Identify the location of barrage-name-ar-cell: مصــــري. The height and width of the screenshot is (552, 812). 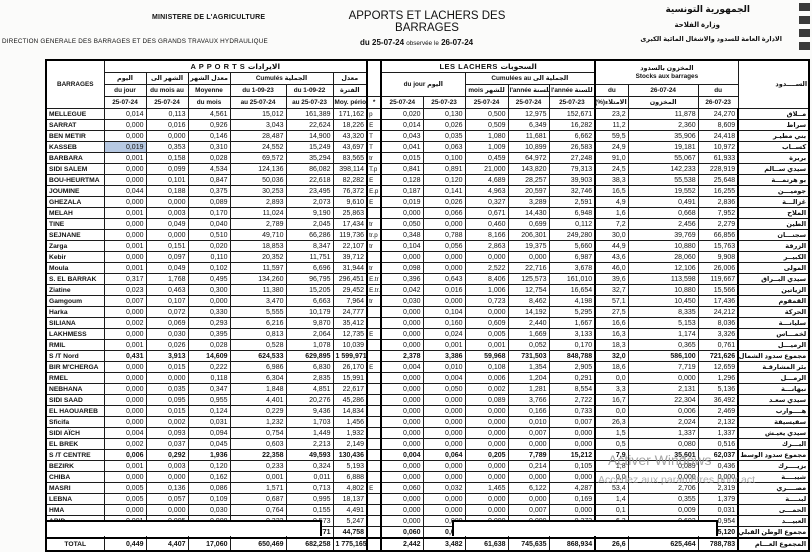
(773, 488).